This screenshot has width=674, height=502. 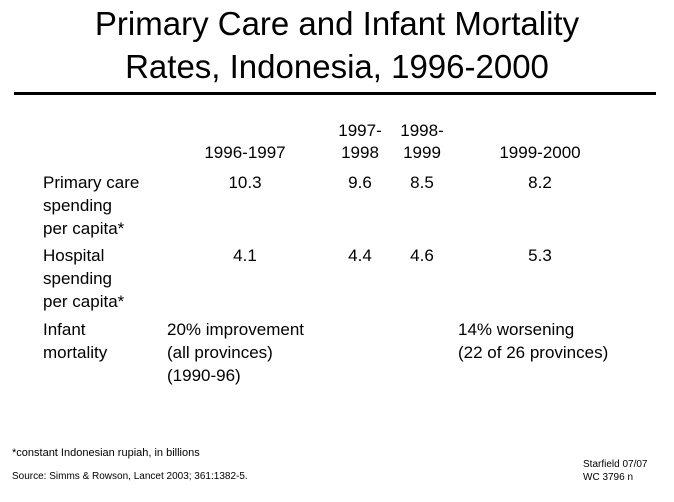 What do you see at coordinates (540, 182) in the screenshot?
I see `primary-care-value-1999-2000: 8.2` at bounding box center [540, 182].